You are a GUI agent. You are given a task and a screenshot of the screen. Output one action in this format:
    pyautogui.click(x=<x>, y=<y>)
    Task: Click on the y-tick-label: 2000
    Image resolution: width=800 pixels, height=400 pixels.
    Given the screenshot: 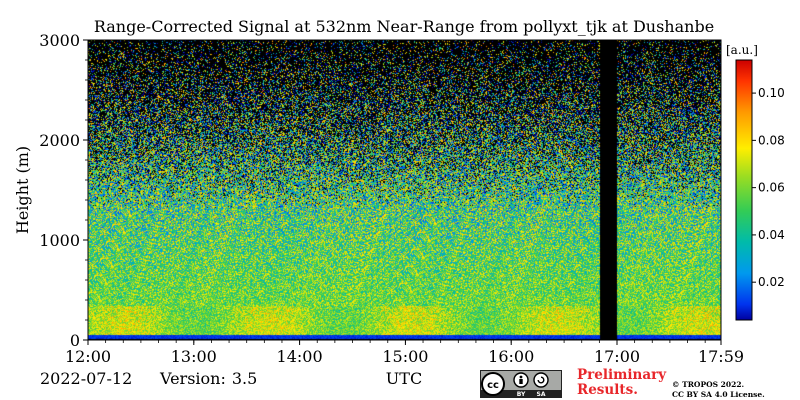 What is the action you would take?
    pyautogui.click(x=59, y=140)
    